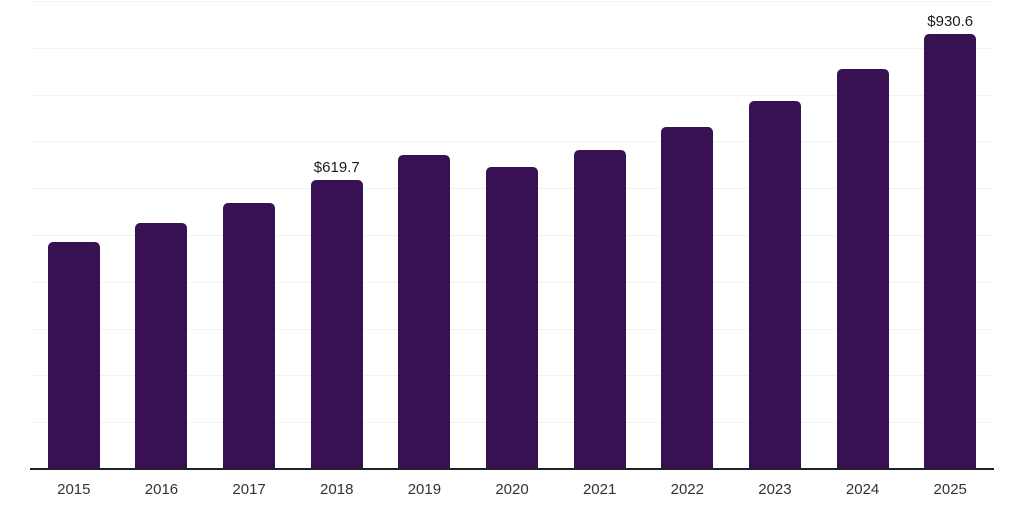  What do you see at coordinates (862, 269) in the screenshot?
I see `bar-2024` at bounding box center [862, 269].